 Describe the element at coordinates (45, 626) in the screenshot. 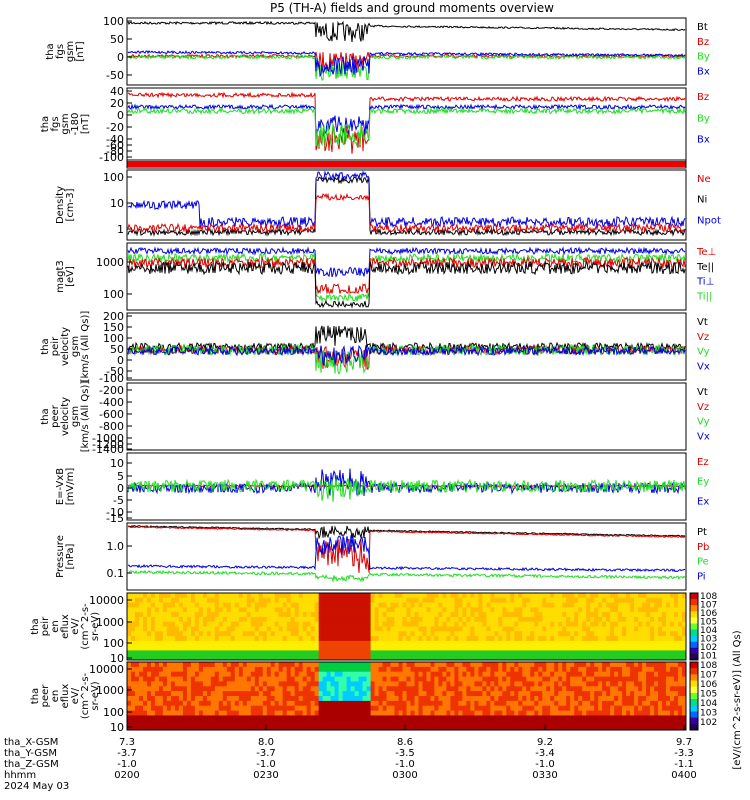

I see `y-axis-label-line: peir` at that location.